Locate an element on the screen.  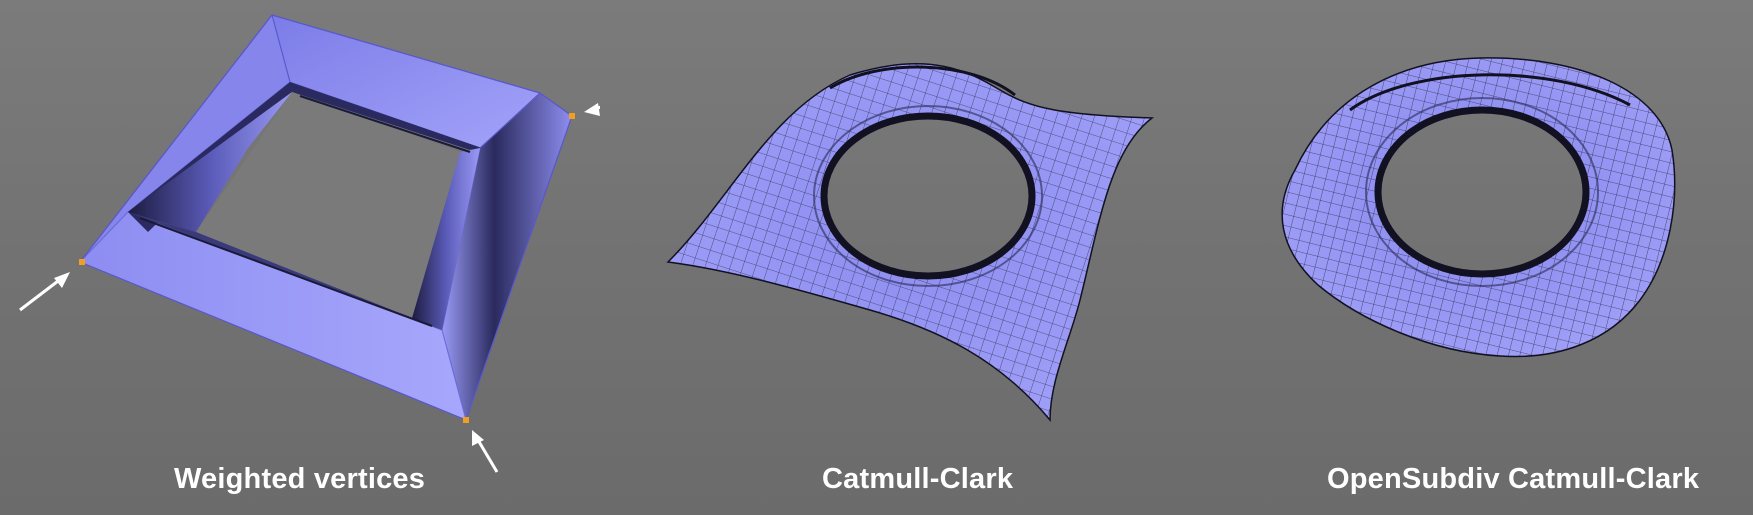
cage-inner-wall-right is located at coordinates (446, 239).